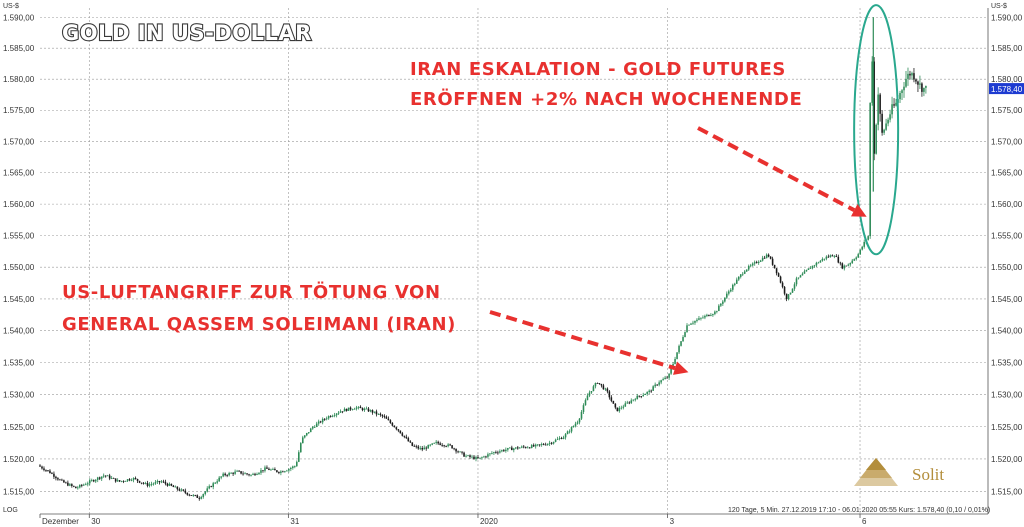 The height and width of the screenshot is (527, 1024). What do you see at coordinates (1007, 236) in the screenshot?
I see `y-tick-label-right: 1.555,00` at bounding box center [1007, 236].